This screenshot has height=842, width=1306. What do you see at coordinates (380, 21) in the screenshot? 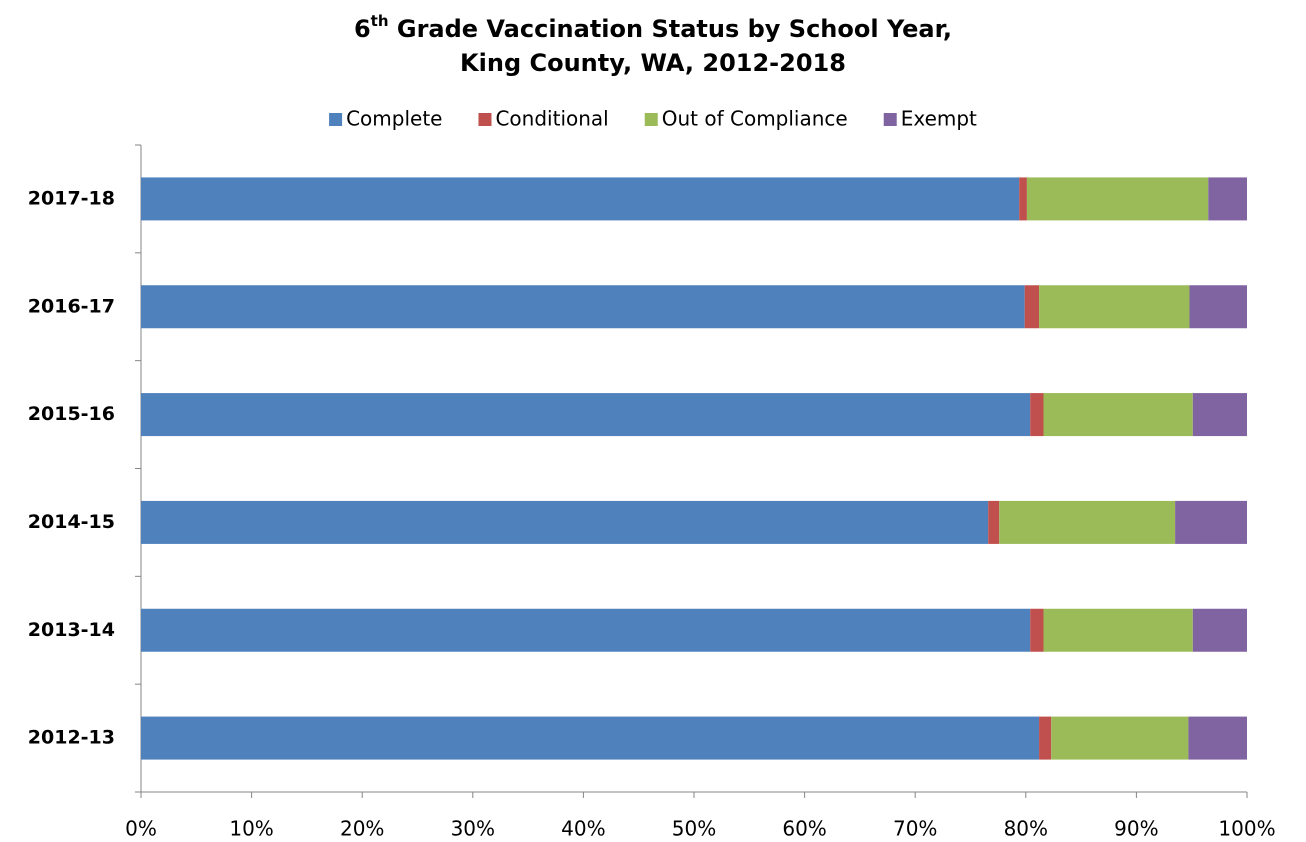
I see `title-superscript: th` at bounding box center [380, 21].